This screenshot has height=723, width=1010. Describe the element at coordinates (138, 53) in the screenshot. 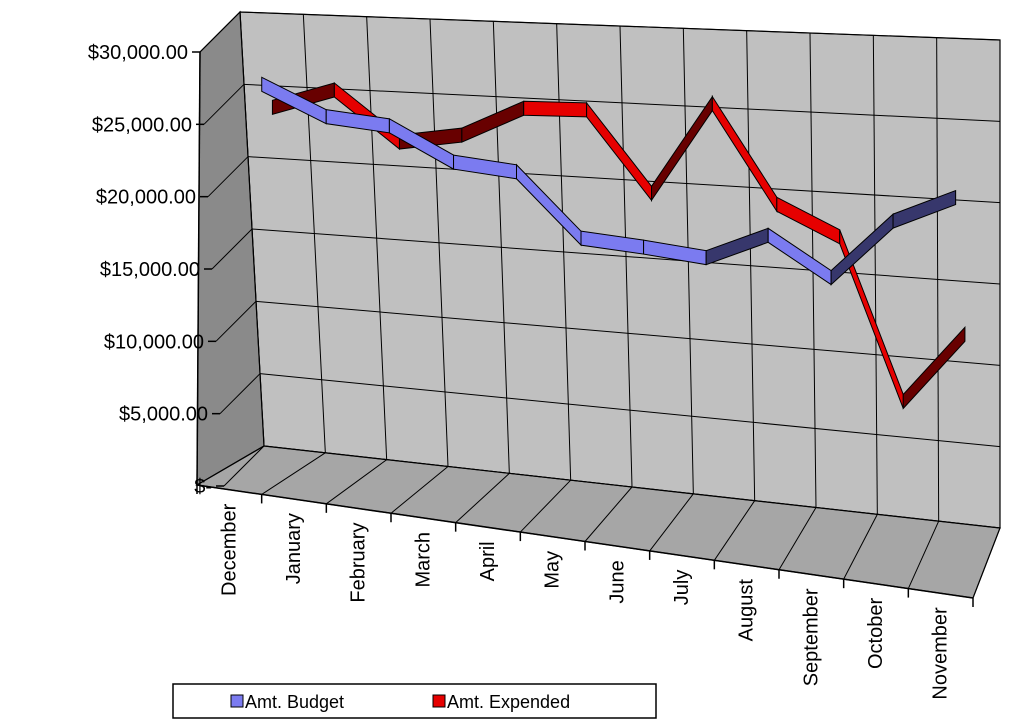

I see `y-tick-label: $30,000.00` at that location.